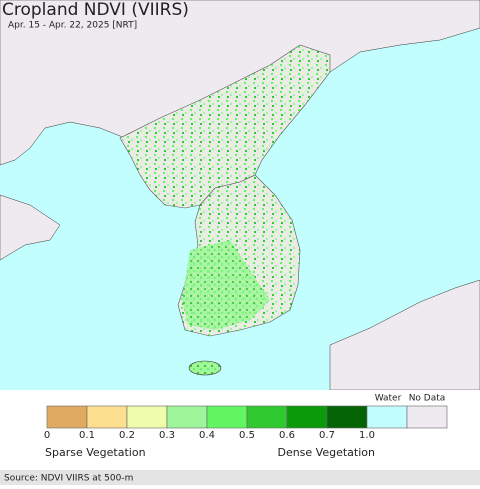 The height and width of the screenshot is (489, 480). What do you see at coordinates (226, 285) in the screenshot?
I see `korea-south-cropland` at bounding box center [226, 285].